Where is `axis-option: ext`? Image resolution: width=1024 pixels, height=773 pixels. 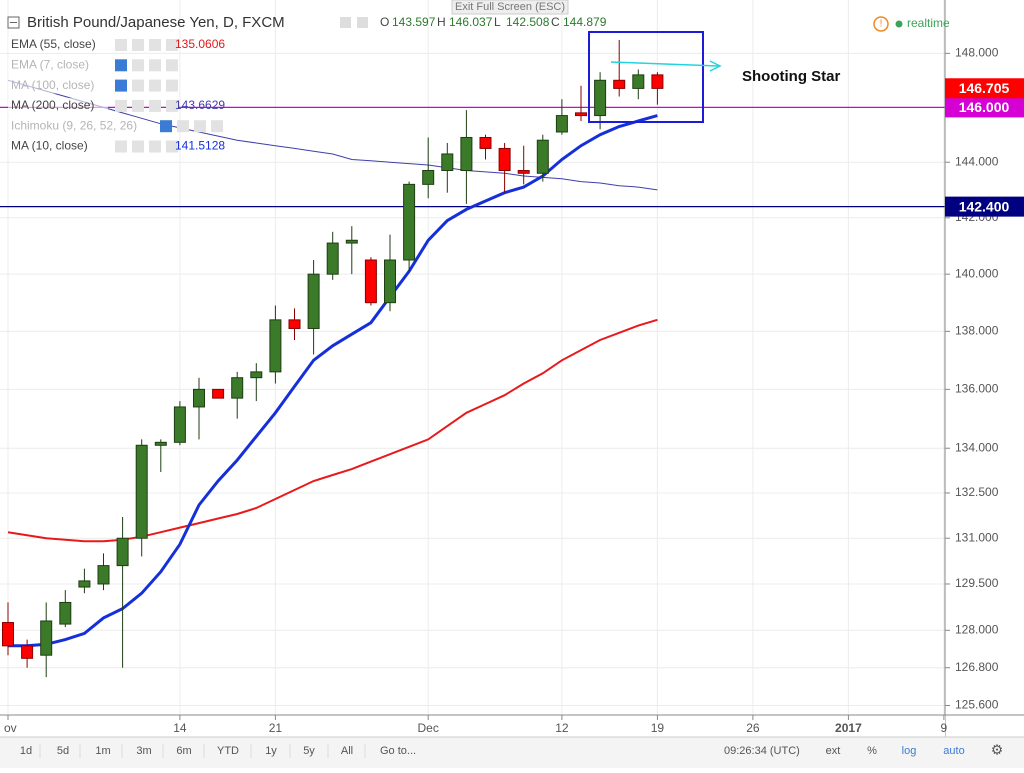 axis-option: ext is located at coordinates (833, 751).